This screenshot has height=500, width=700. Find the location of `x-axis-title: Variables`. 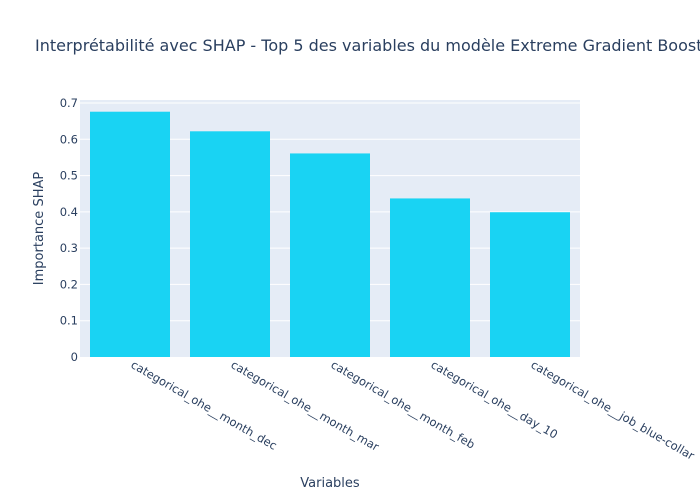

x-axis-title: Variables is located at coordinates (330, 483).